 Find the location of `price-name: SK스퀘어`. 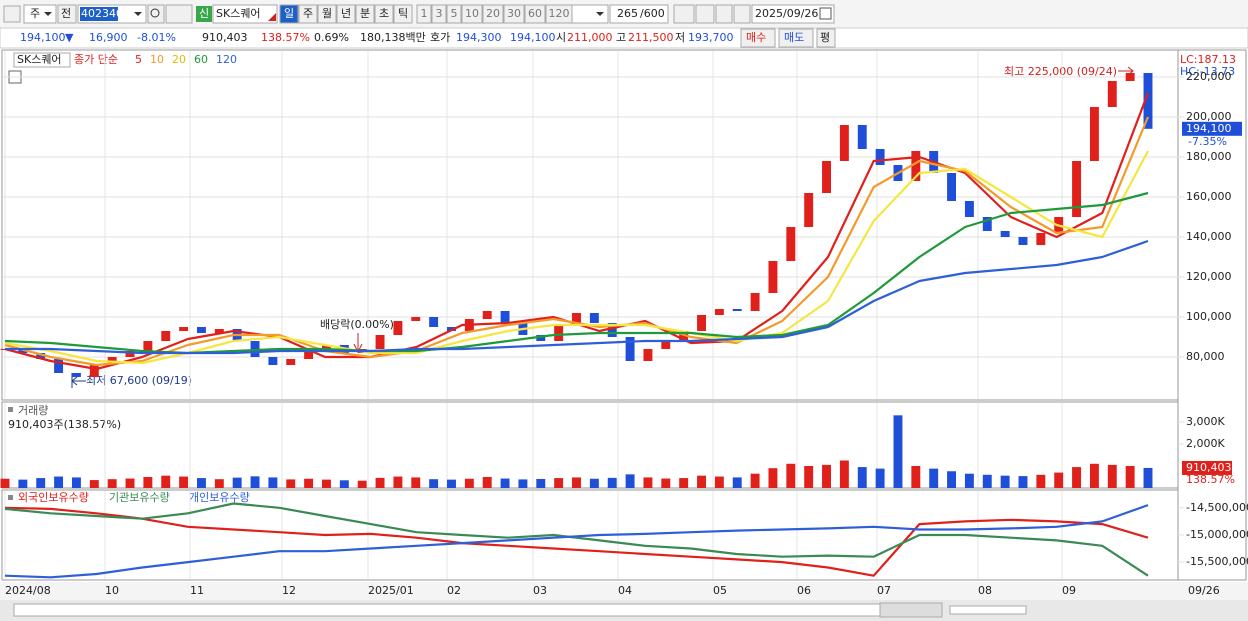

price-name: SK스퀘어 is located at coordinates (39, 59).